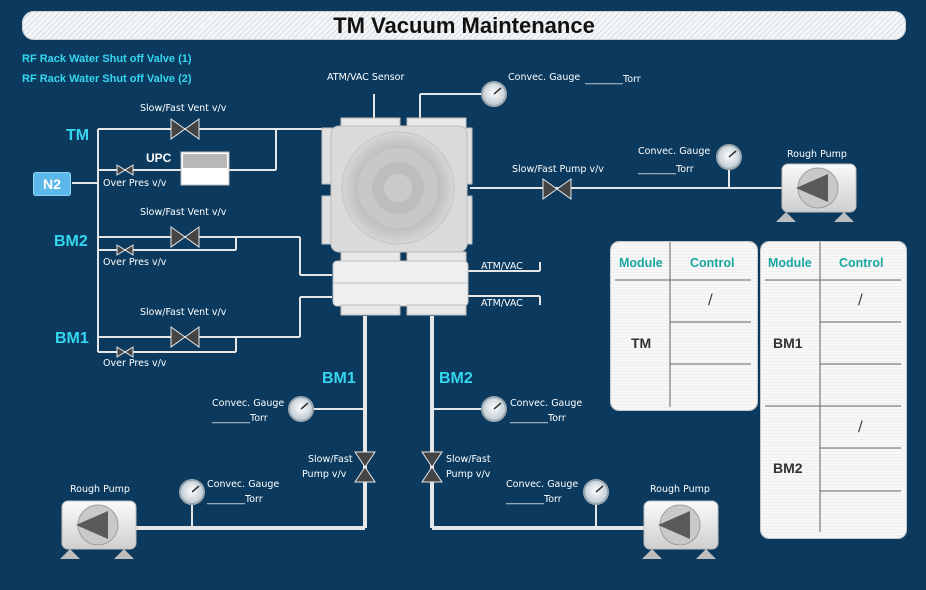 This screenshot has height=590, width=926. I want to click on bm2-vent-valve, so click(185, 237).